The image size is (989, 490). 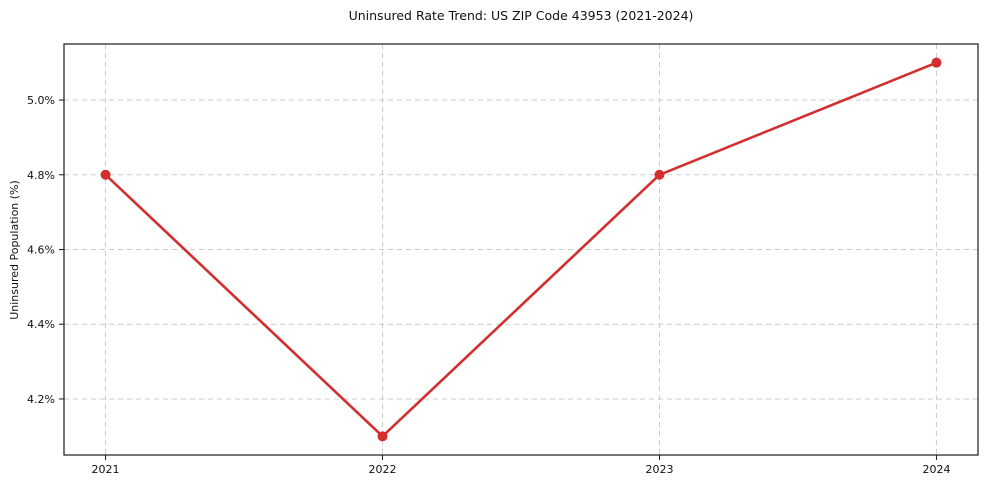 What do you see at coordinates (383, 469) in the screenshot?
I see `x-tick-label: 2022` at bounding box center [383, 469].